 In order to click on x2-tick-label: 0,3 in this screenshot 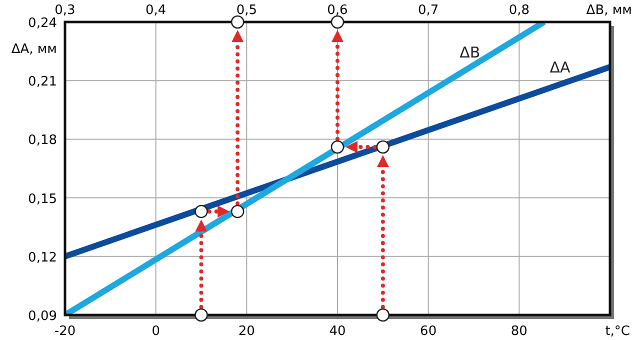, I will do `click(65, 10)`.